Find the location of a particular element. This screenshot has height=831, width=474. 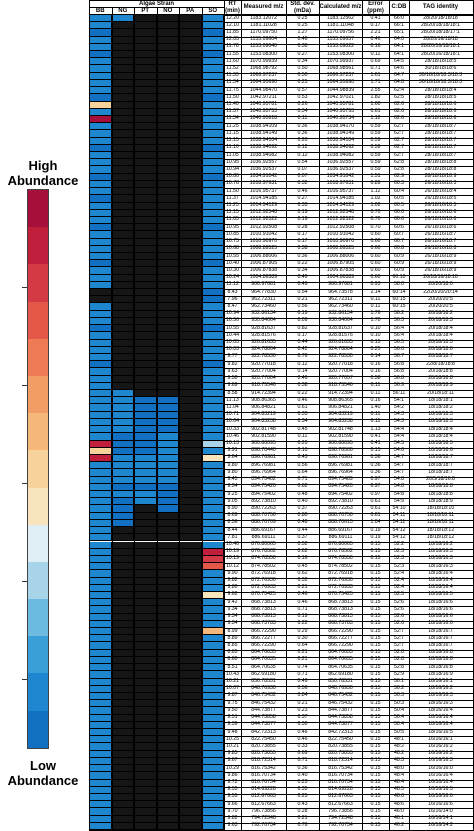

table-cell-rt: 9.42 is located at coordinates (232, 601).